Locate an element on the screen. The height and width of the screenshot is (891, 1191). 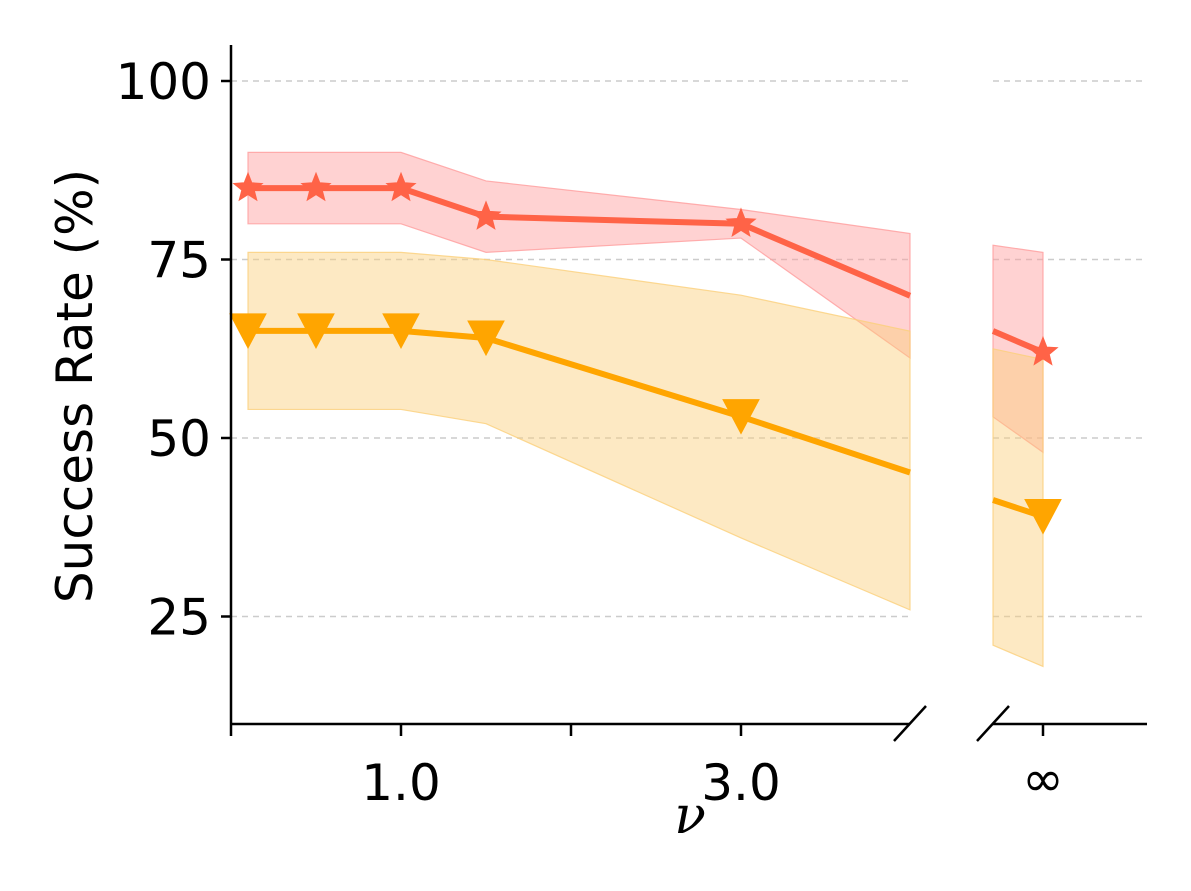
x-tick-label: 3.0 is located at coordinates (741, 783).